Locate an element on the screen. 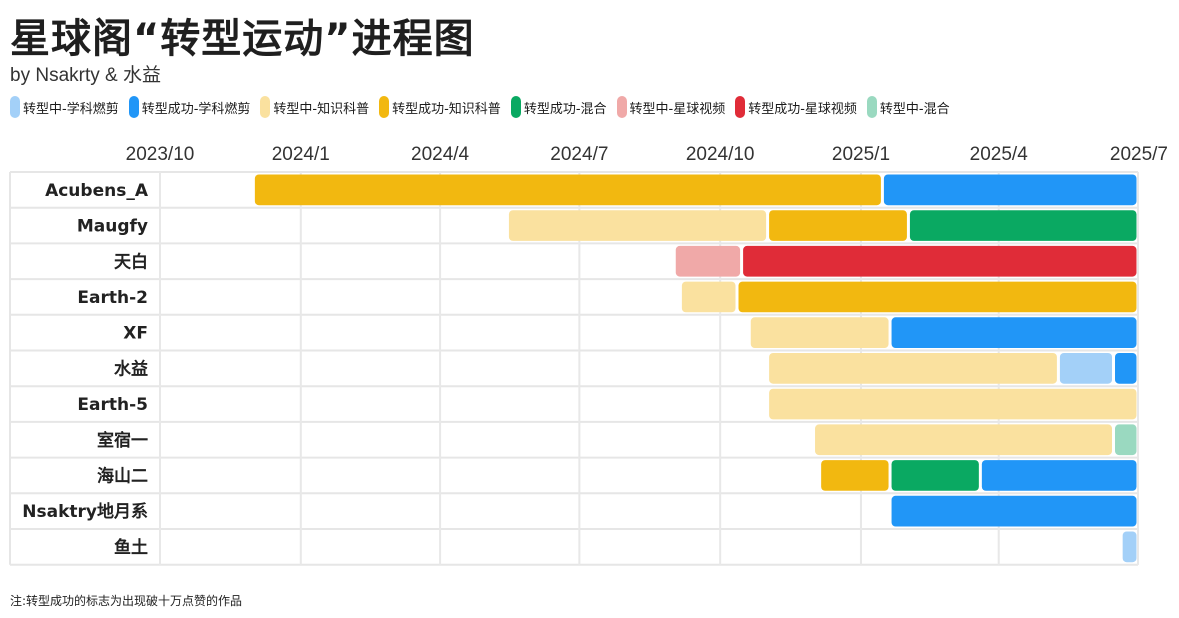 This screenshot has width=1179, height=618. legend-label: 转型中-混合 is located at coordinates (914, 109).